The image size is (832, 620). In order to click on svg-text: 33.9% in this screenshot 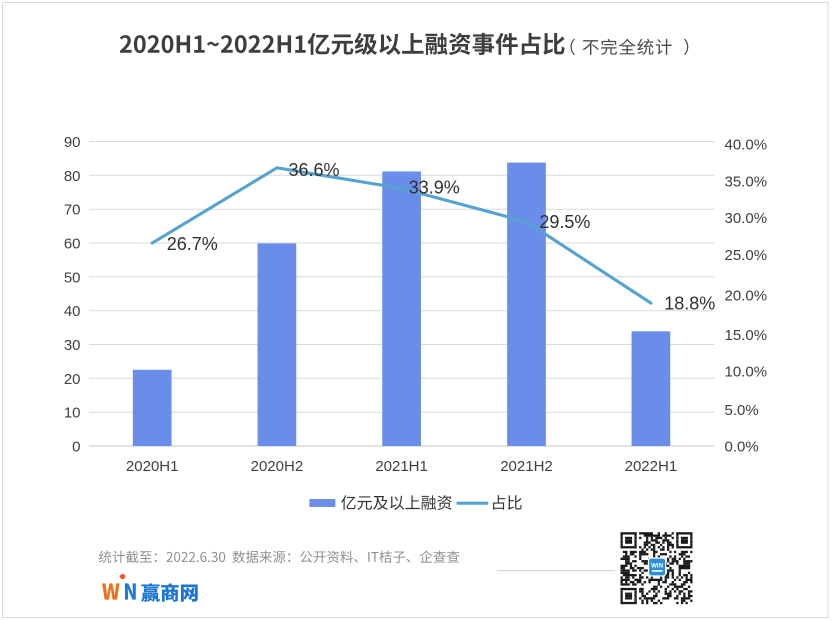, I will do `click(434, 187)`.